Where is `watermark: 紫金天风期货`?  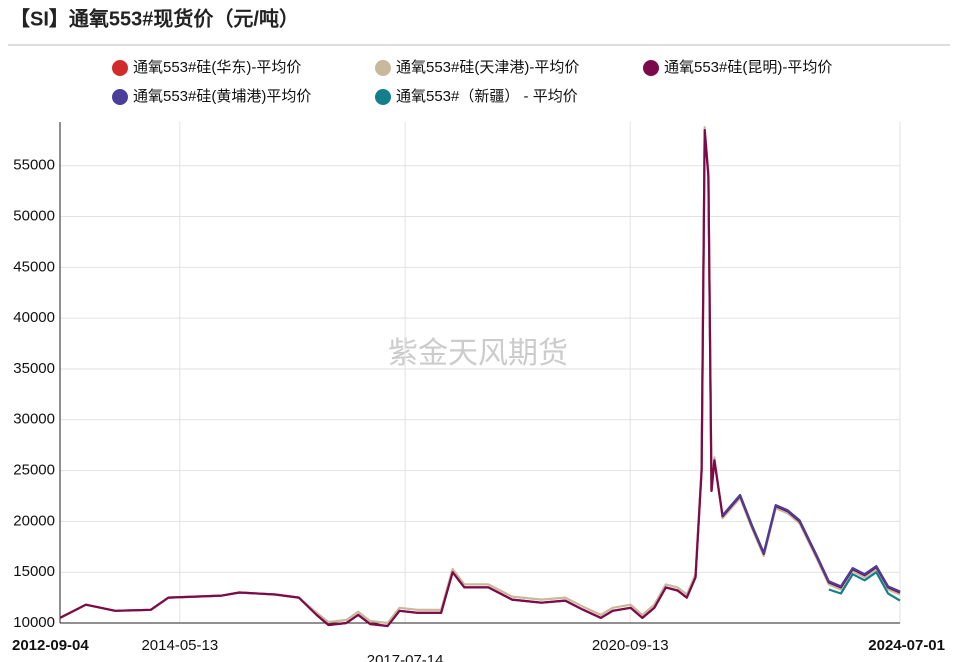
watermark: 紫金天风期货 is located at coordinates (478, 353).